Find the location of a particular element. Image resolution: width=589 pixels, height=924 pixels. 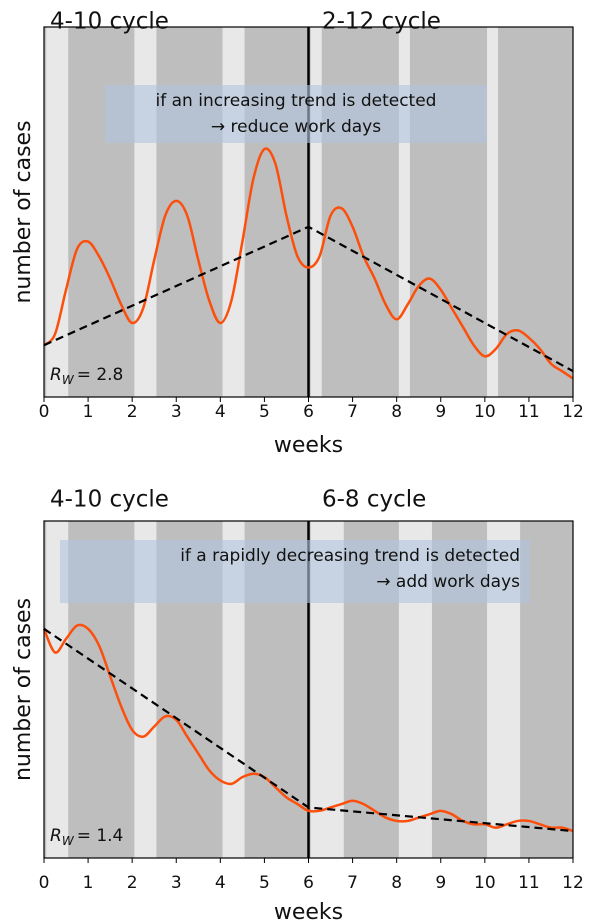

trend-line is located at coordinates (308, 299).